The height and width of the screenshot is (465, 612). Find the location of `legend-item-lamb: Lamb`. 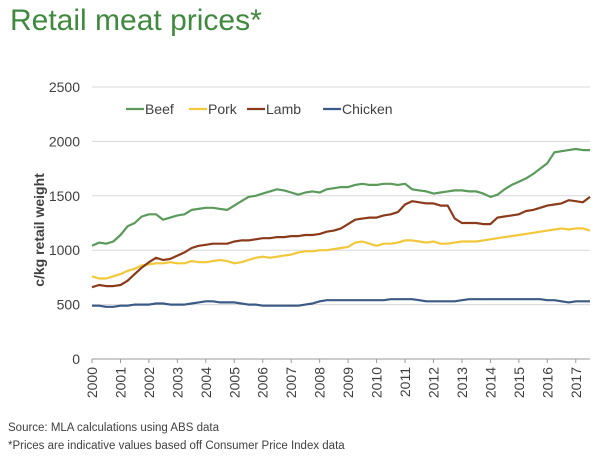

legend-item-lamb: Lamb is located at coordinates (274, 109).